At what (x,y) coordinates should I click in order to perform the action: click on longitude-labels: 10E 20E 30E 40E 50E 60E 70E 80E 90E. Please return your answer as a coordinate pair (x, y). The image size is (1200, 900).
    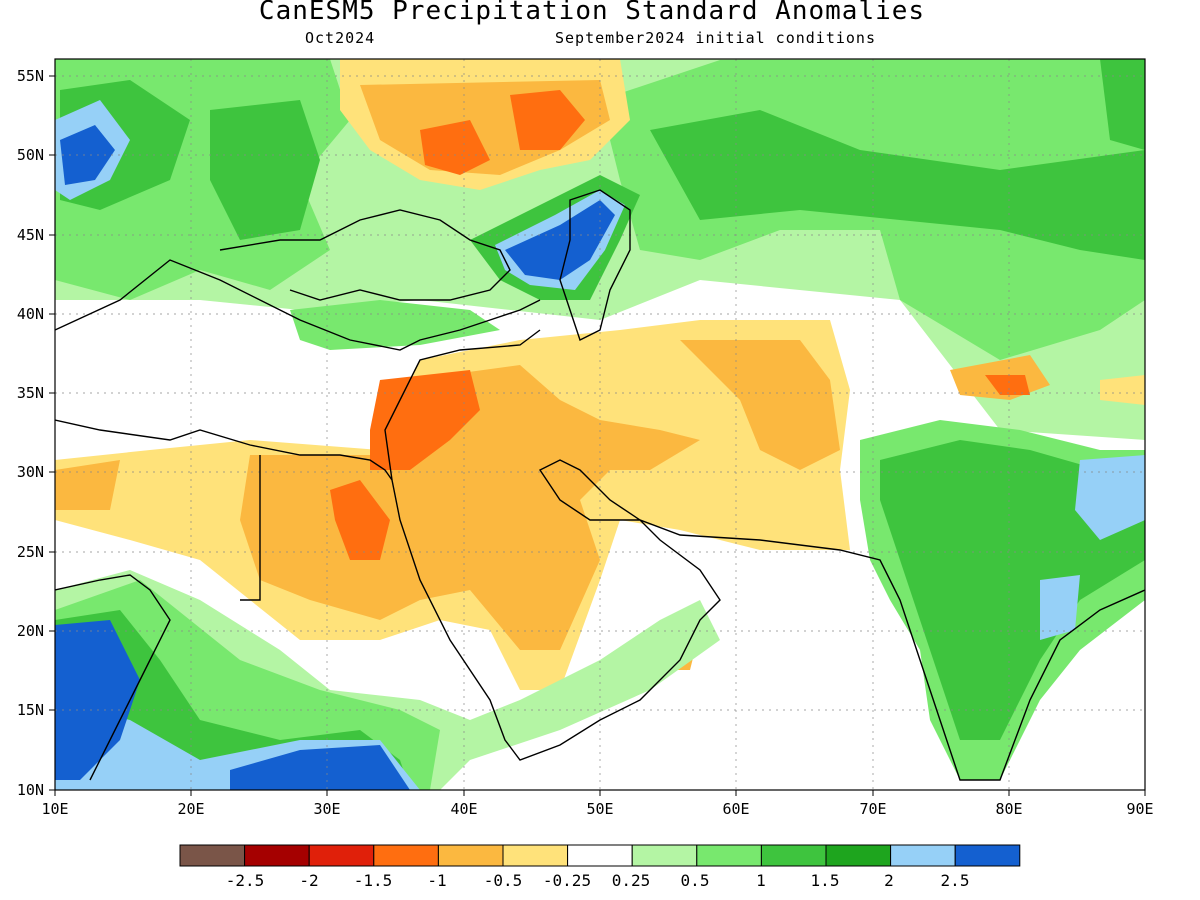
    Looking at the image, I should click on (597, 809).